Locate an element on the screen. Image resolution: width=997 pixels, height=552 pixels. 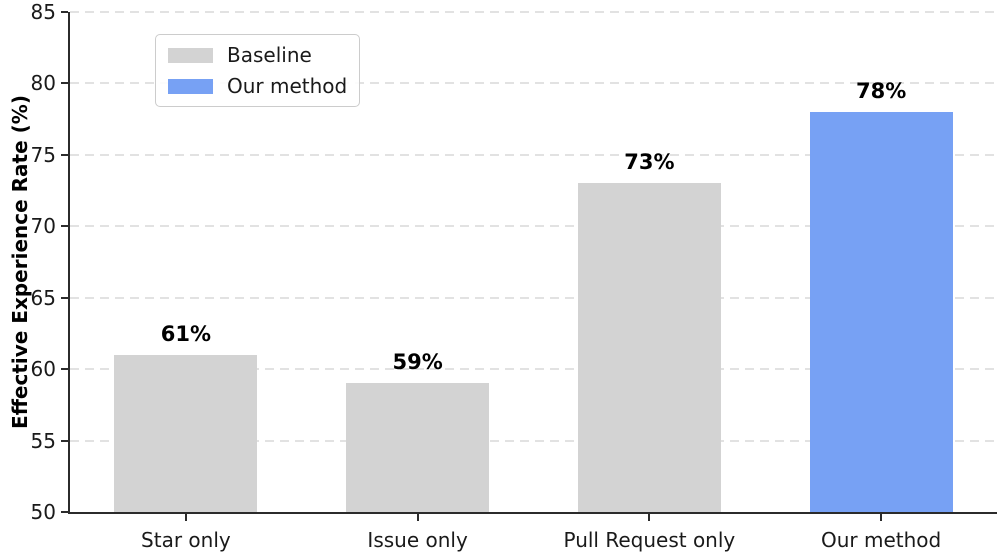
x-axis-spine is located at coordinates (532, 513).